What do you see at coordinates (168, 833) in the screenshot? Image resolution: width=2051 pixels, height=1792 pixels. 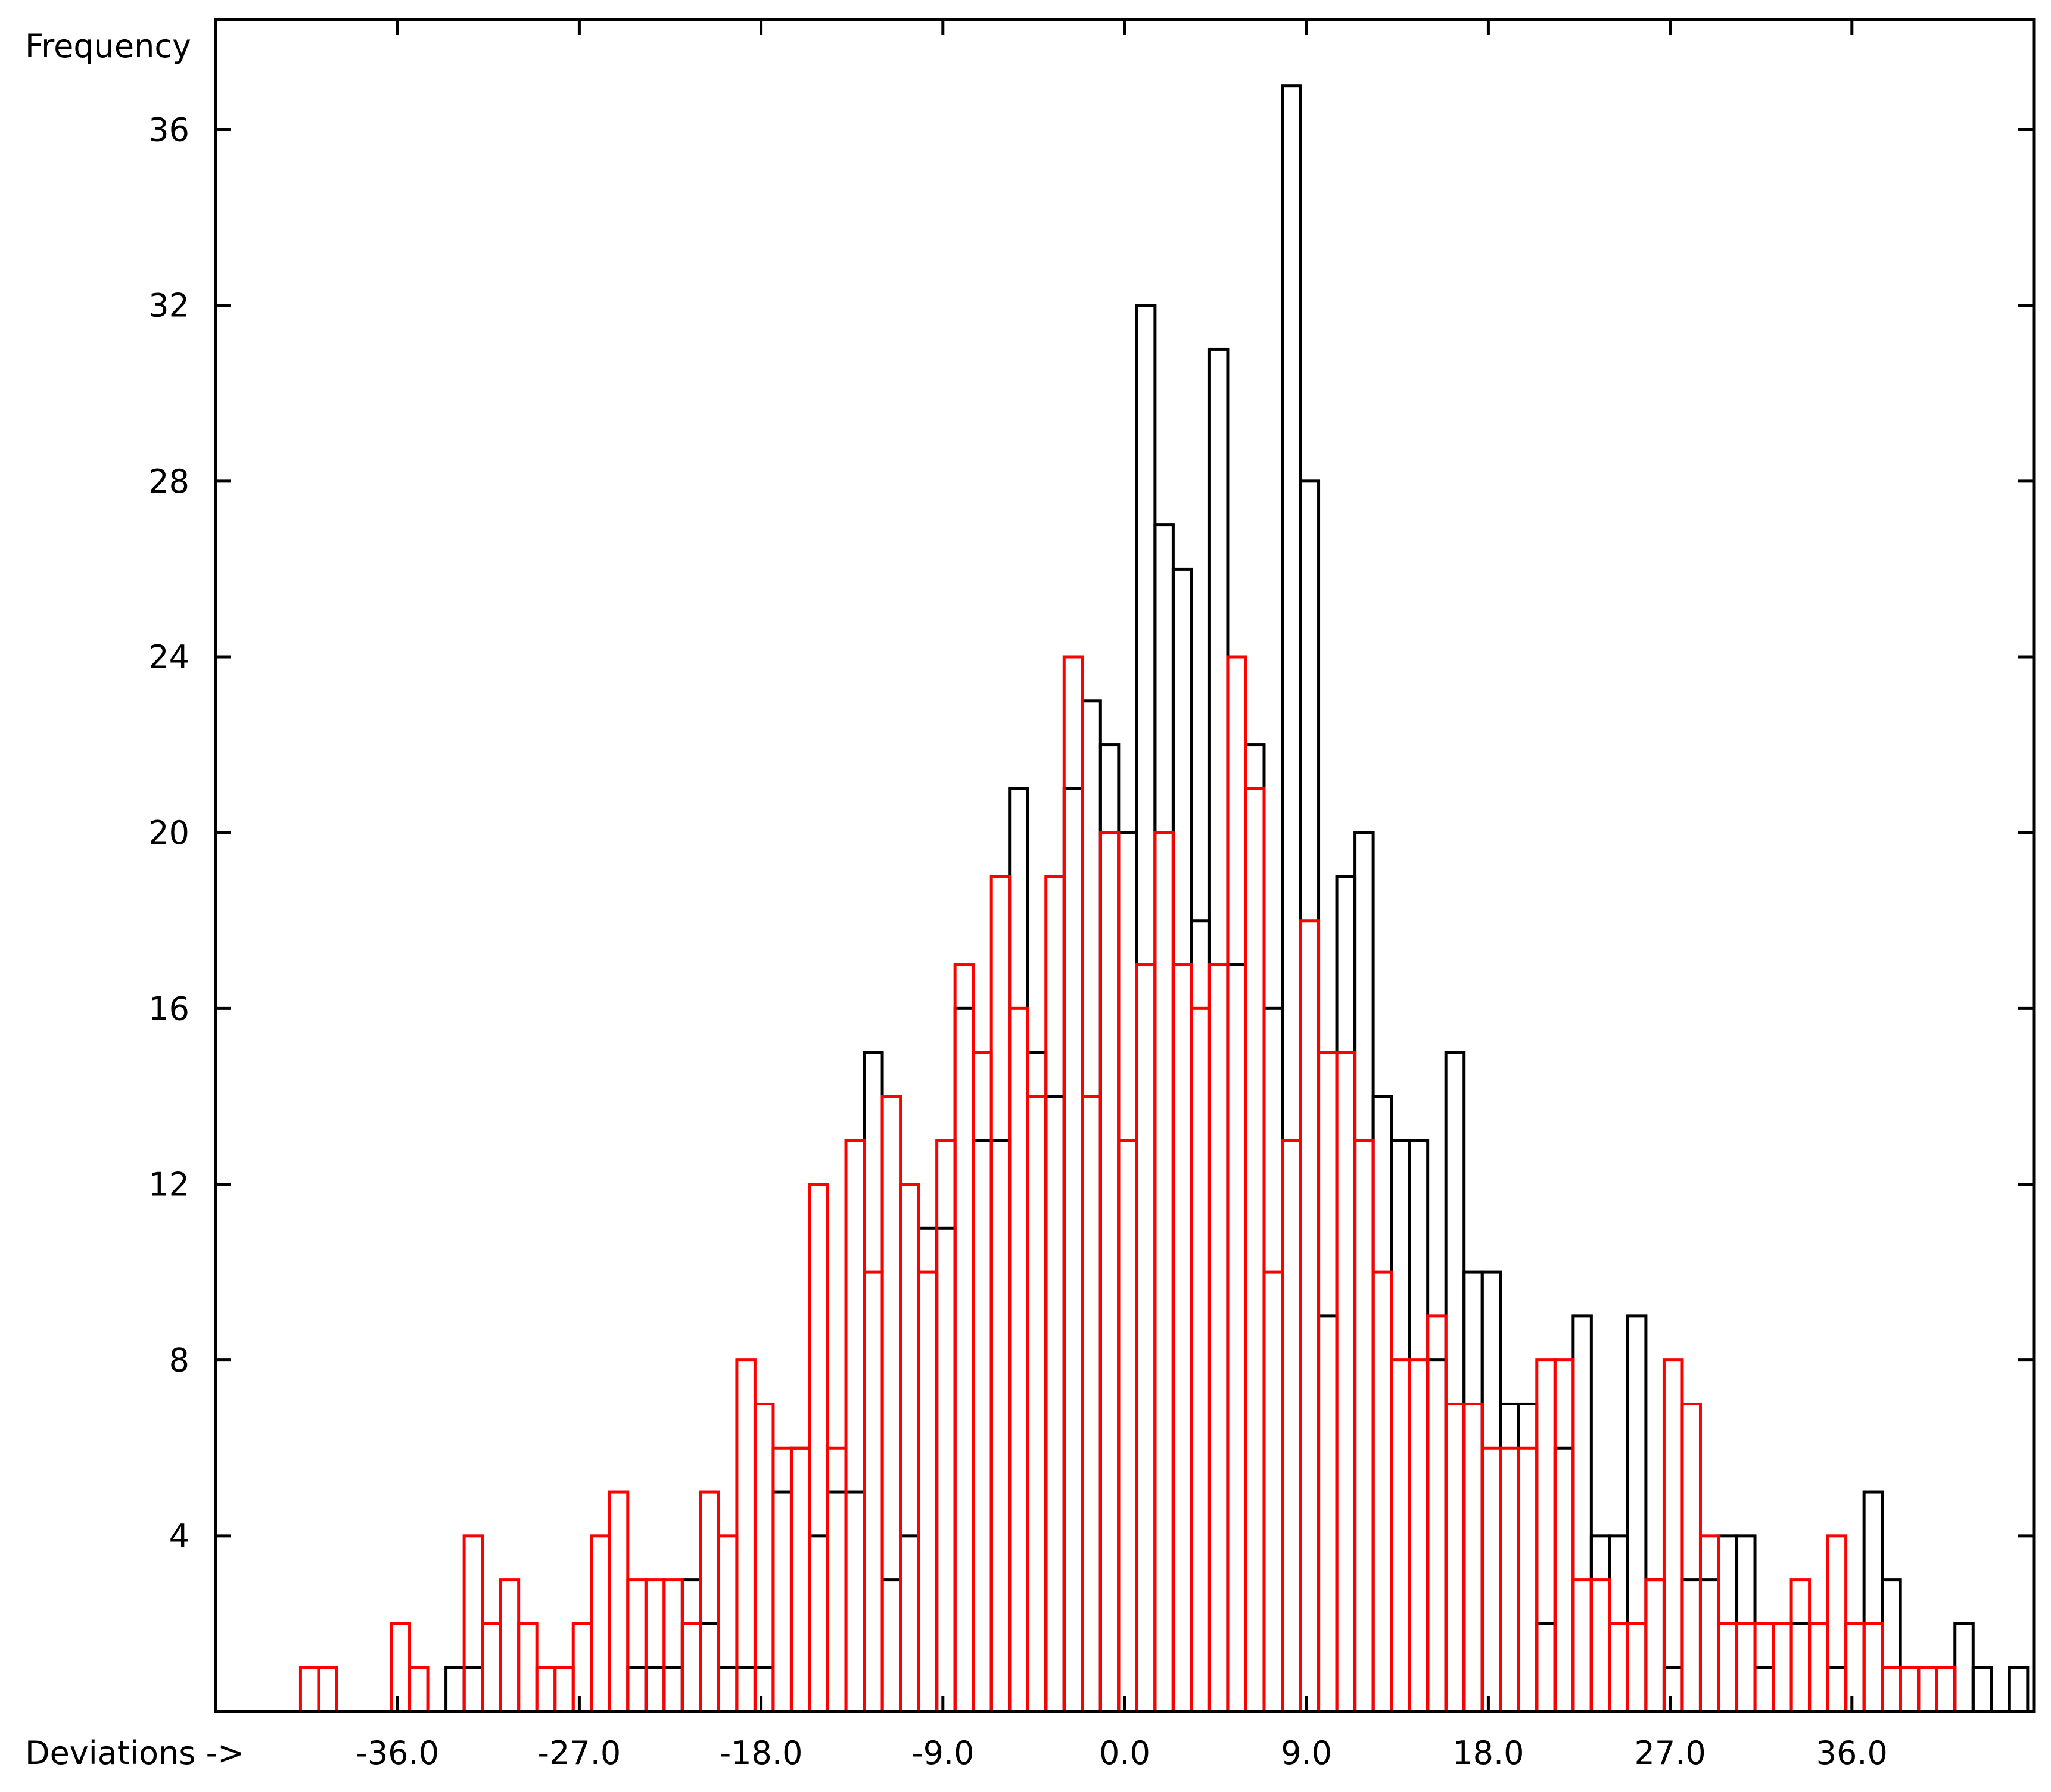 I see `y-tick-label: 20` at bounding box center [168, 833].